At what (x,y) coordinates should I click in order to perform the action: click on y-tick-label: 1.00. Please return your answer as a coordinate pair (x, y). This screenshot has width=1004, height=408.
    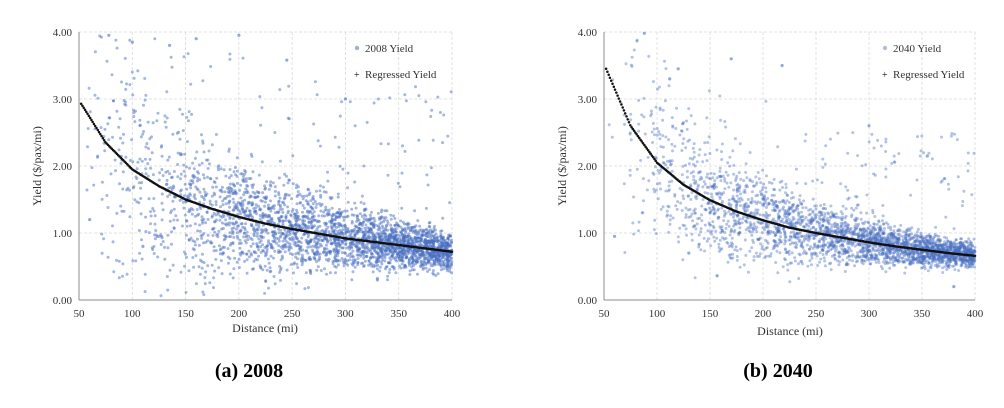
    Looking at the image, I should click on (63, 234).